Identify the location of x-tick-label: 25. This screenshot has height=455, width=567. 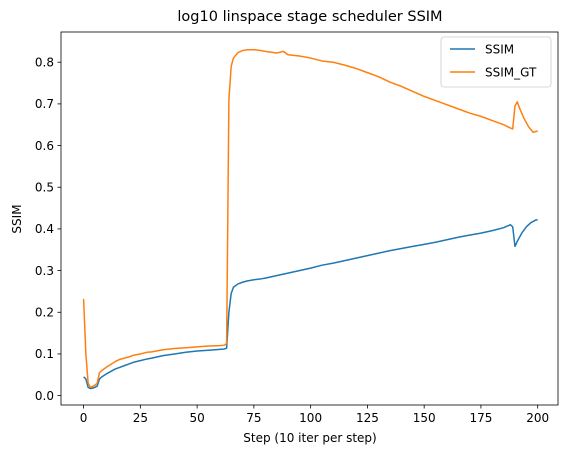
(140, 418).